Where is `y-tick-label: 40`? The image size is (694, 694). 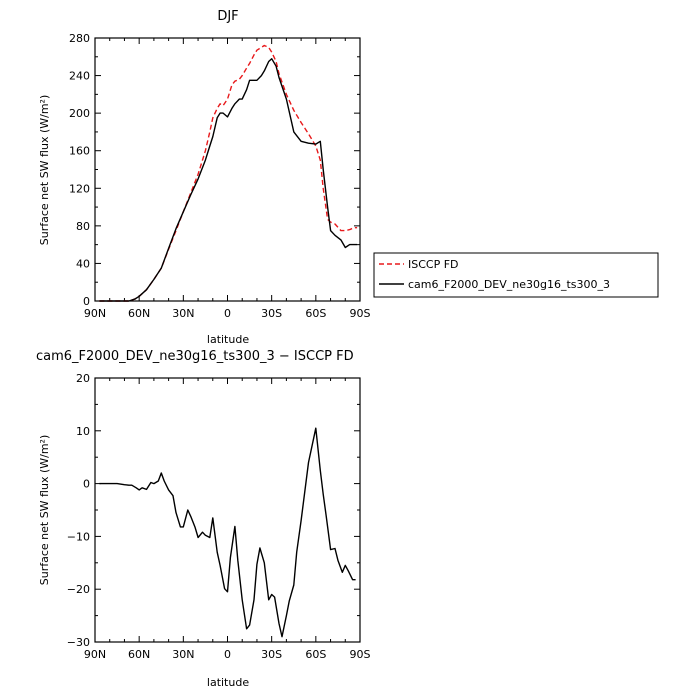
y-tick-label: 40 is located at coordinates (83, 263).